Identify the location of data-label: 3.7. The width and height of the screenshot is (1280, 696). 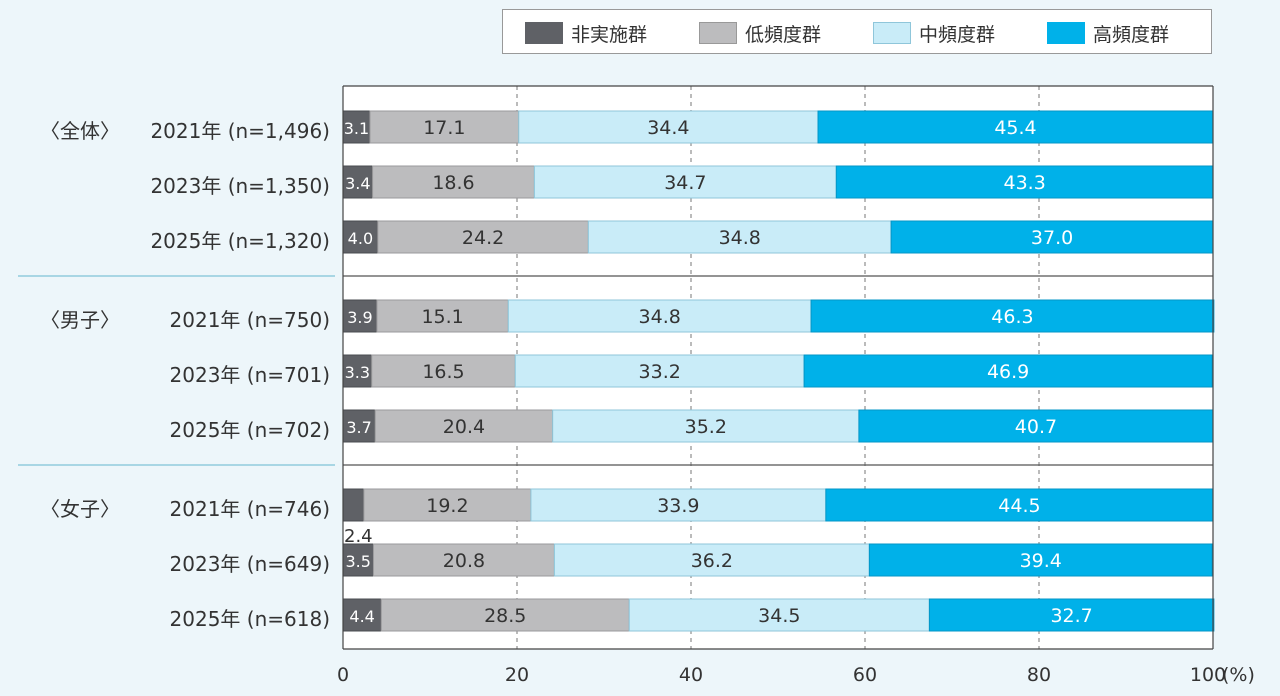
(358, 427).